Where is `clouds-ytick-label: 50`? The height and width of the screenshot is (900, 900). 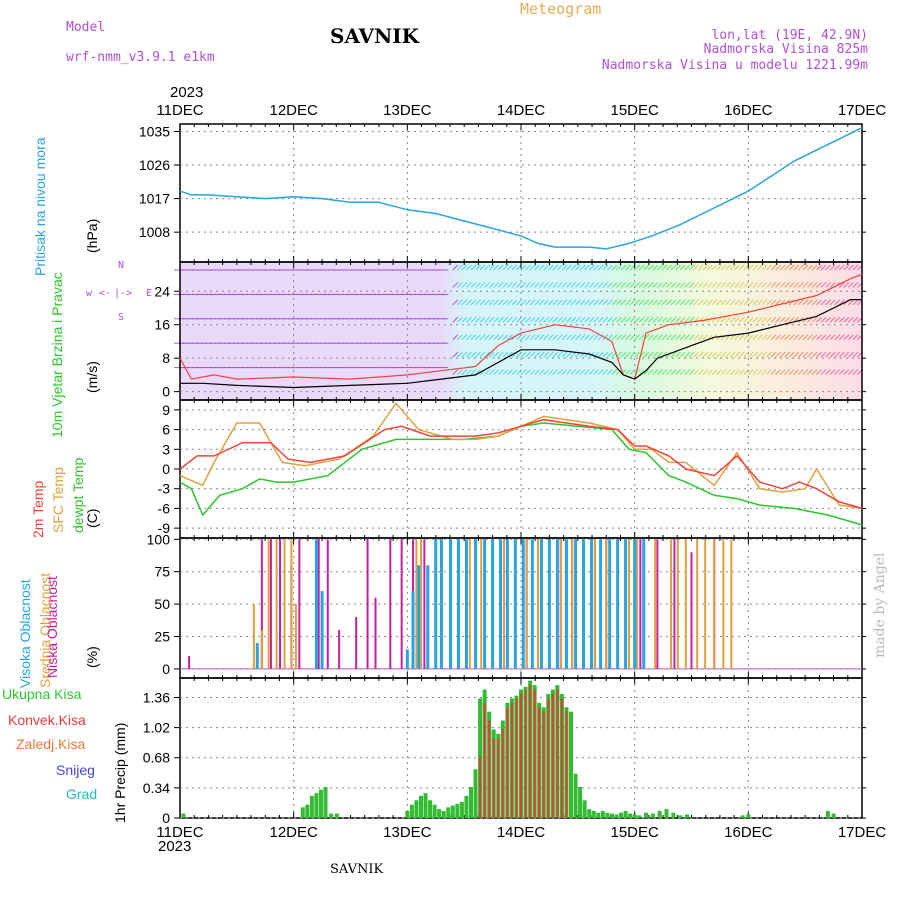
clouds-ytick-label: 50 is located at coordinates (162, 604).